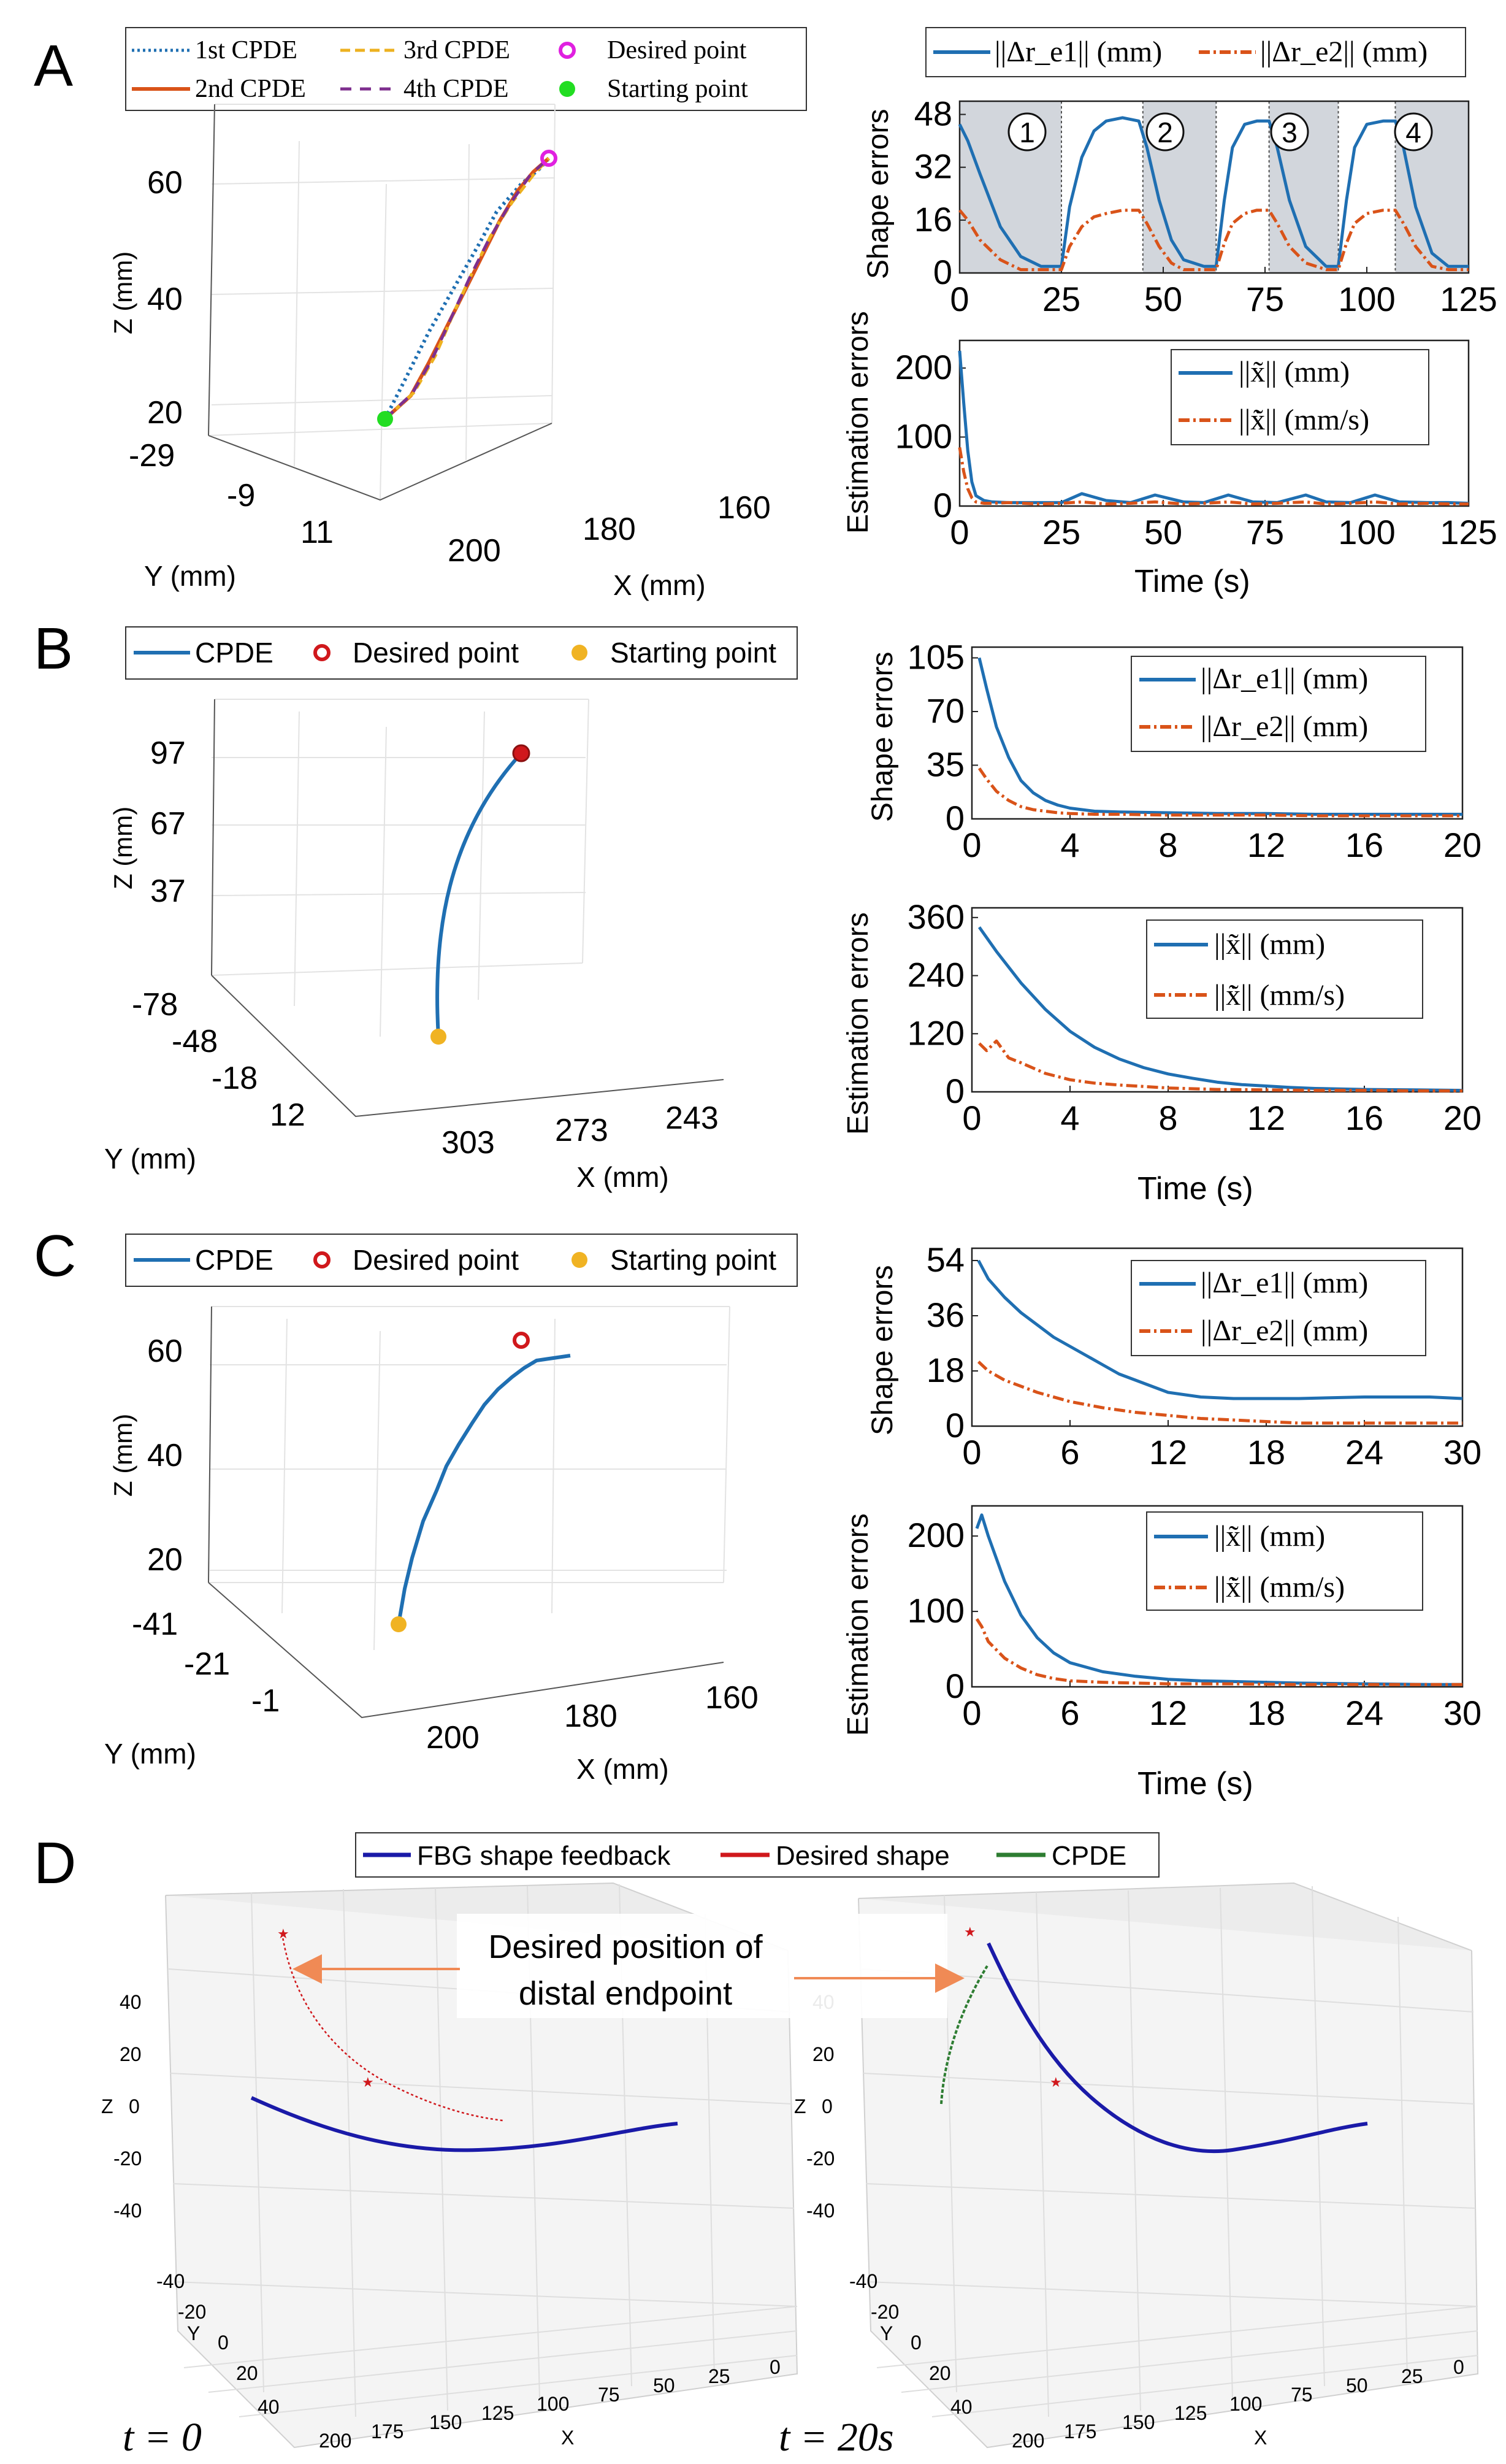  Describe the element at coordinates (1070, 1452) in the screenshot. I see `x-tick-label: 6` at that location.